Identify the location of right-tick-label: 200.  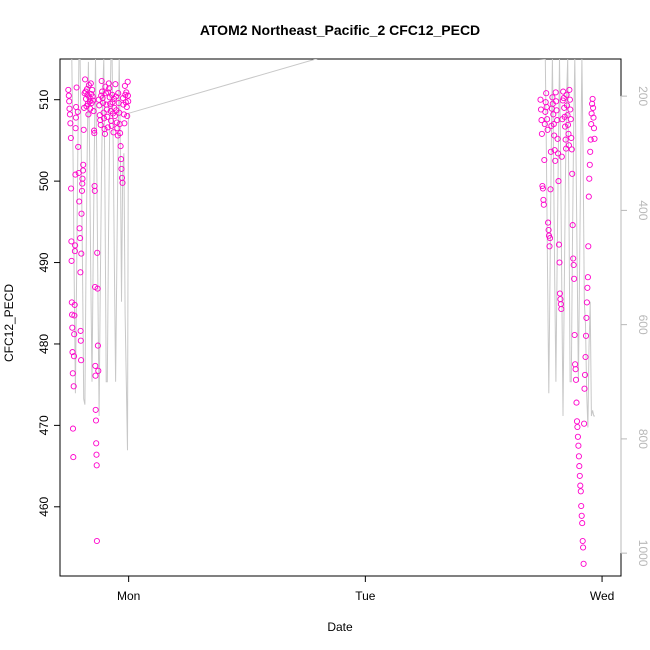
(643, 96).